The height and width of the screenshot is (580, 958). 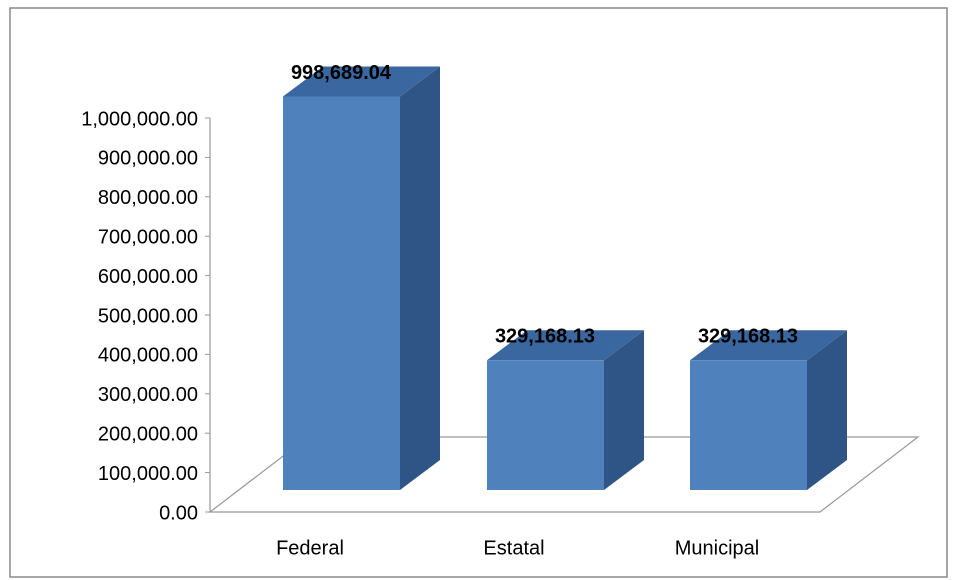 What do you see at coordinates (148, 277) in the screenshot?
I see `y-tick-label: 600,000.00` at bounding box center [148, 277].